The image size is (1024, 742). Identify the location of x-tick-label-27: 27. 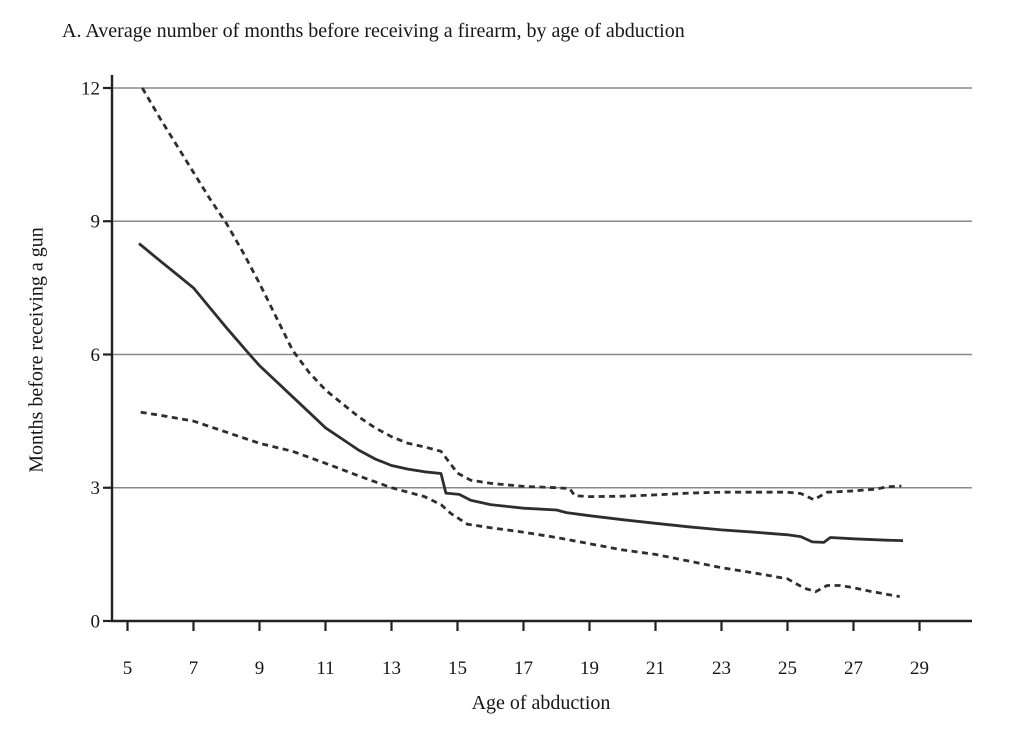
(853, 668).